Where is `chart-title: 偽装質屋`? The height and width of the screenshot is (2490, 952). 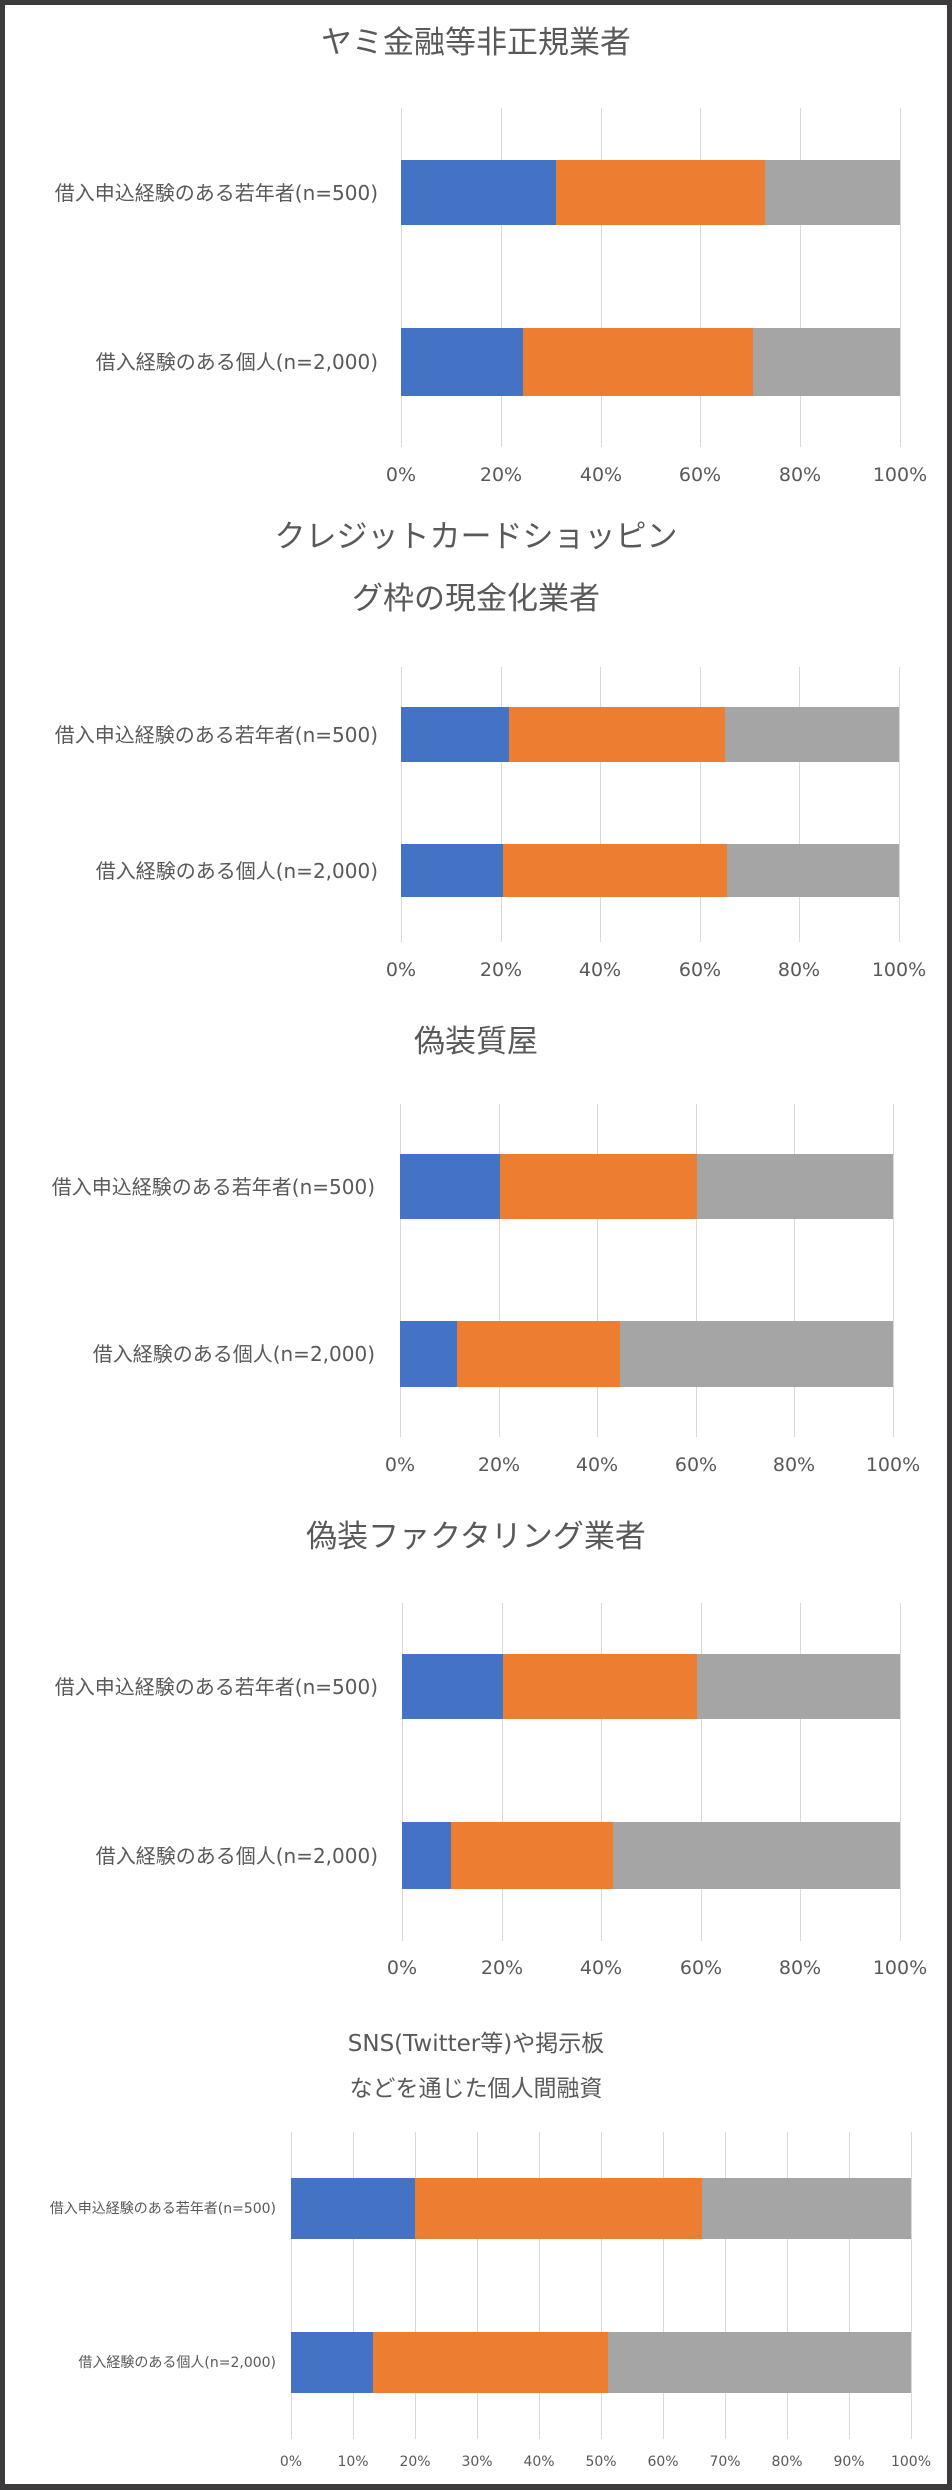 chart-title: 偽装質屋 is located at coordinates (476, 1042).